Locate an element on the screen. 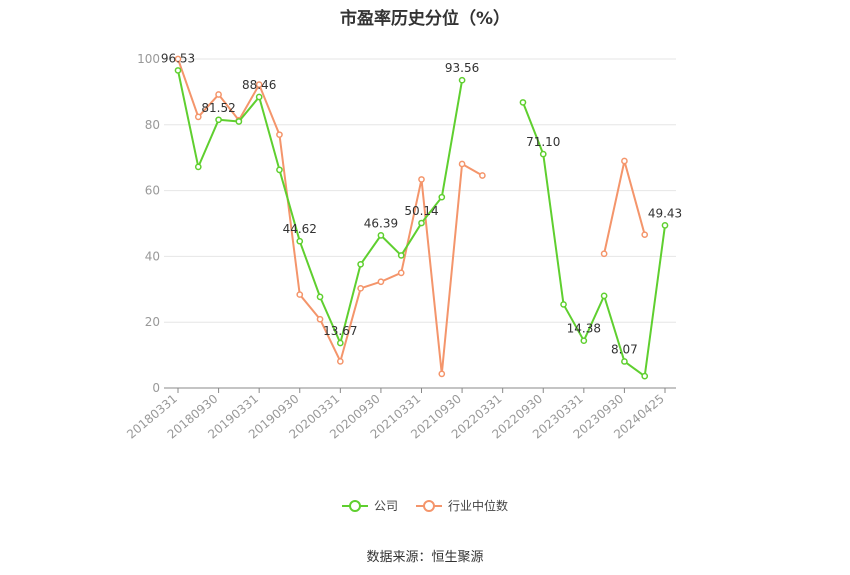 The height and width of the screenshot is (575, 850). data-label: 14.38 is located at coordinates (584, 329).